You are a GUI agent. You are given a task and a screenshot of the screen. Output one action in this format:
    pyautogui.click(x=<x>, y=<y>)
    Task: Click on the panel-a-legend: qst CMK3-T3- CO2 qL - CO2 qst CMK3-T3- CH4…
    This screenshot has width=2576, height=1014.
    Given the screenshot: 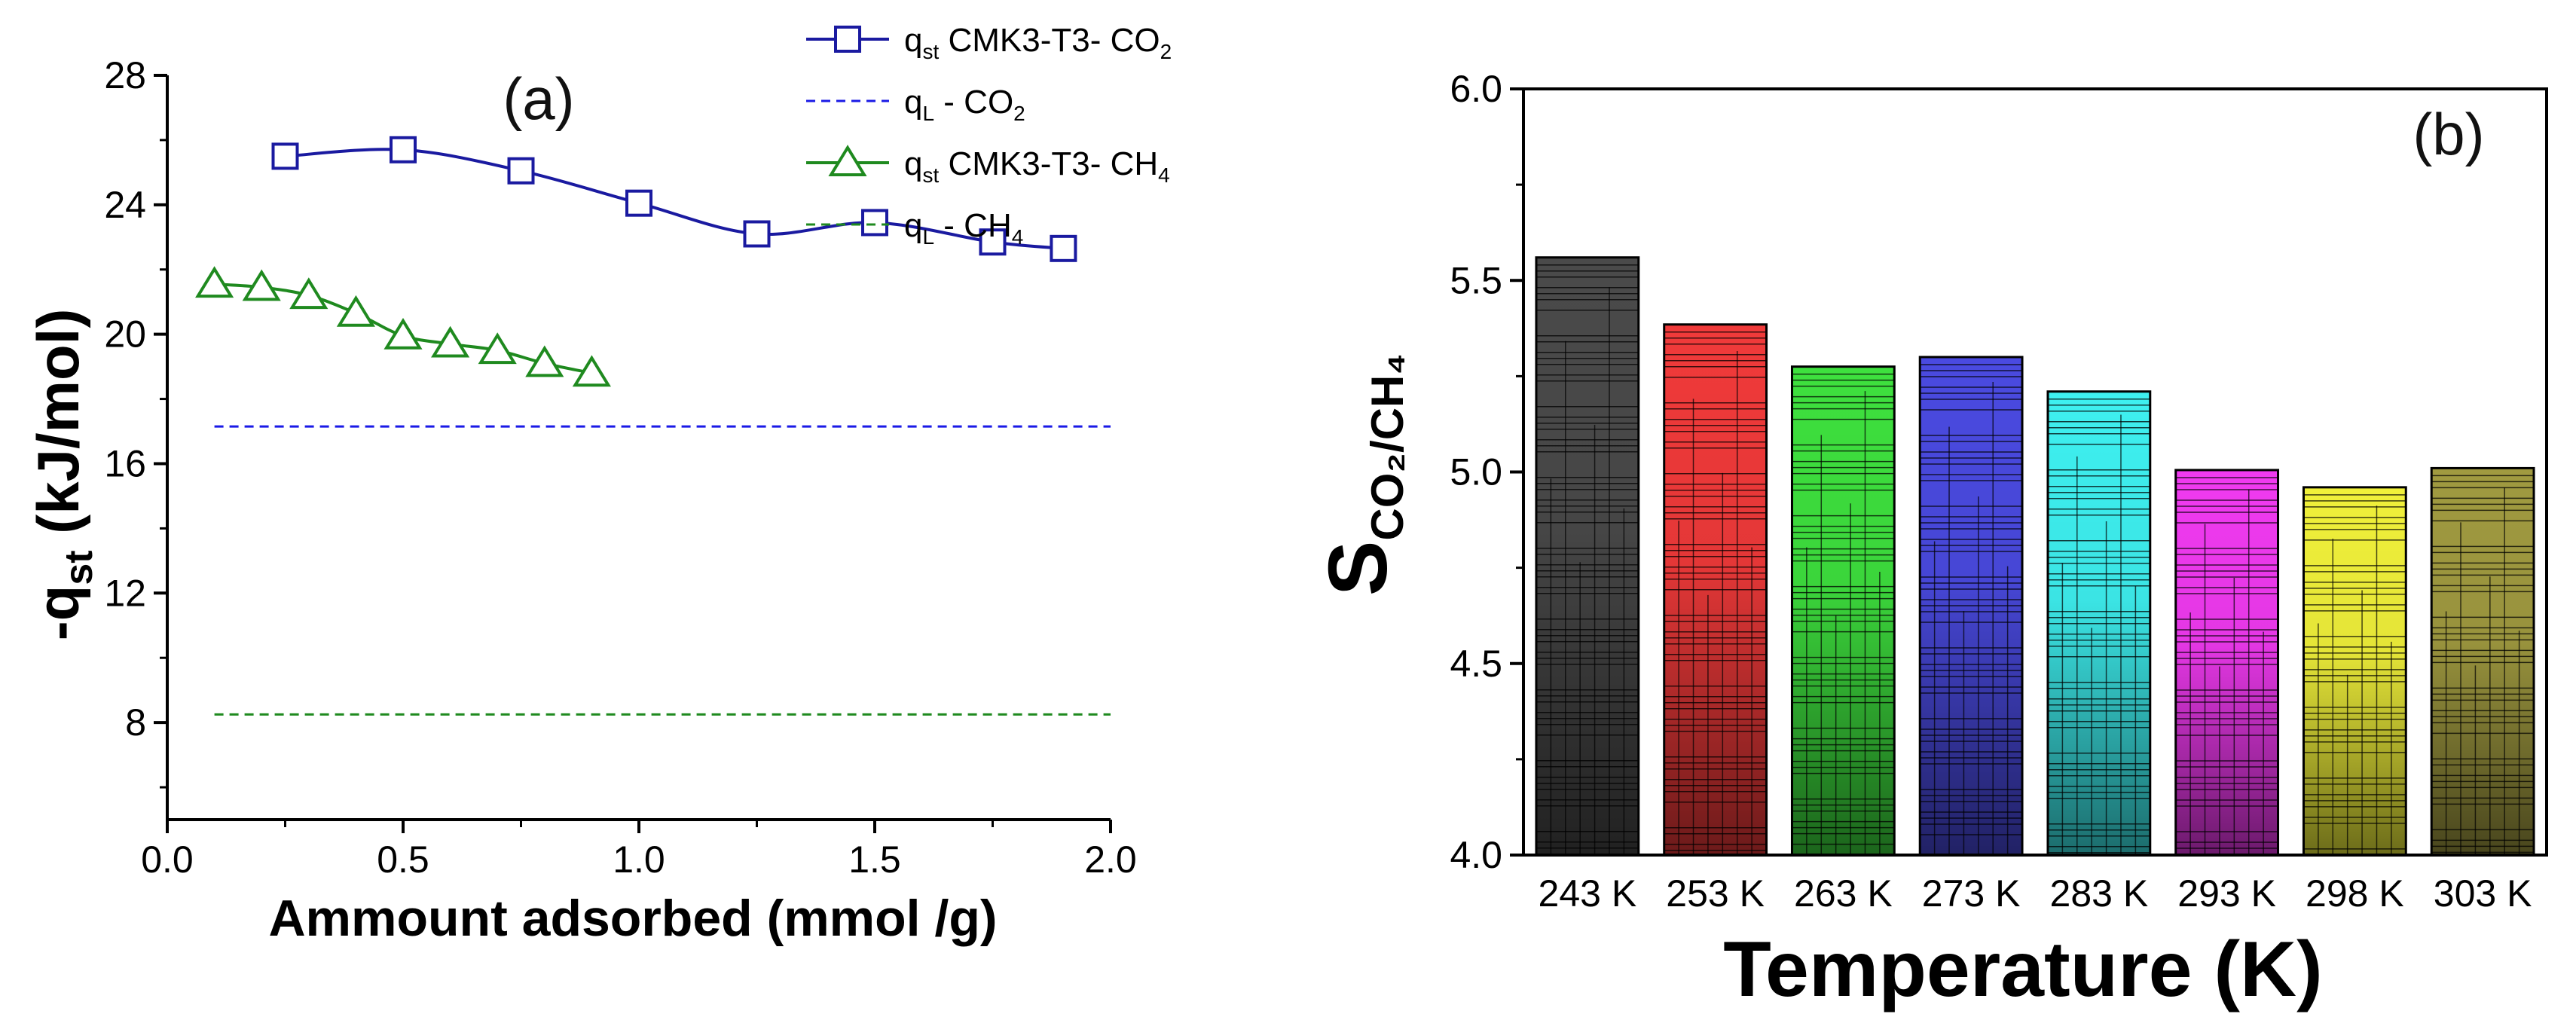 What is the action you would take?
    pyautogui.click(x=989, y=135)
    